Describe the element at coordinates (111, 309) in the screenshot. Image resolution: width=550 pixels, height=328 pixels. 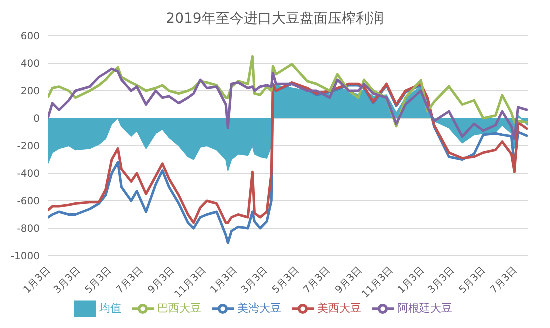
I see `legend-label: 均值` at that location.